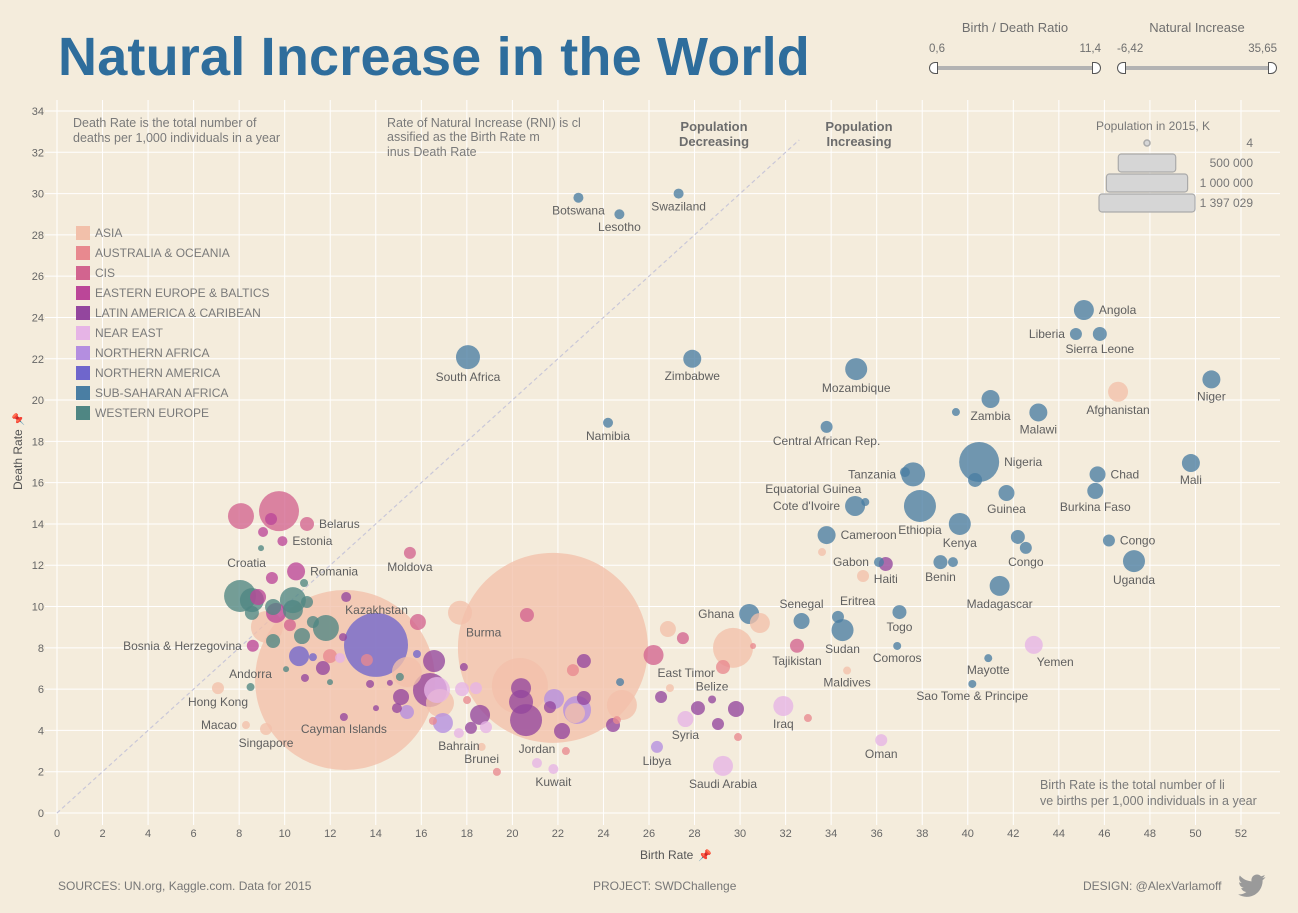 The width and height of the screenshot is (1298, 913). Describe the element at coordinates (1025, 547) in the screenshot. I see `bubble-congo` at that location.